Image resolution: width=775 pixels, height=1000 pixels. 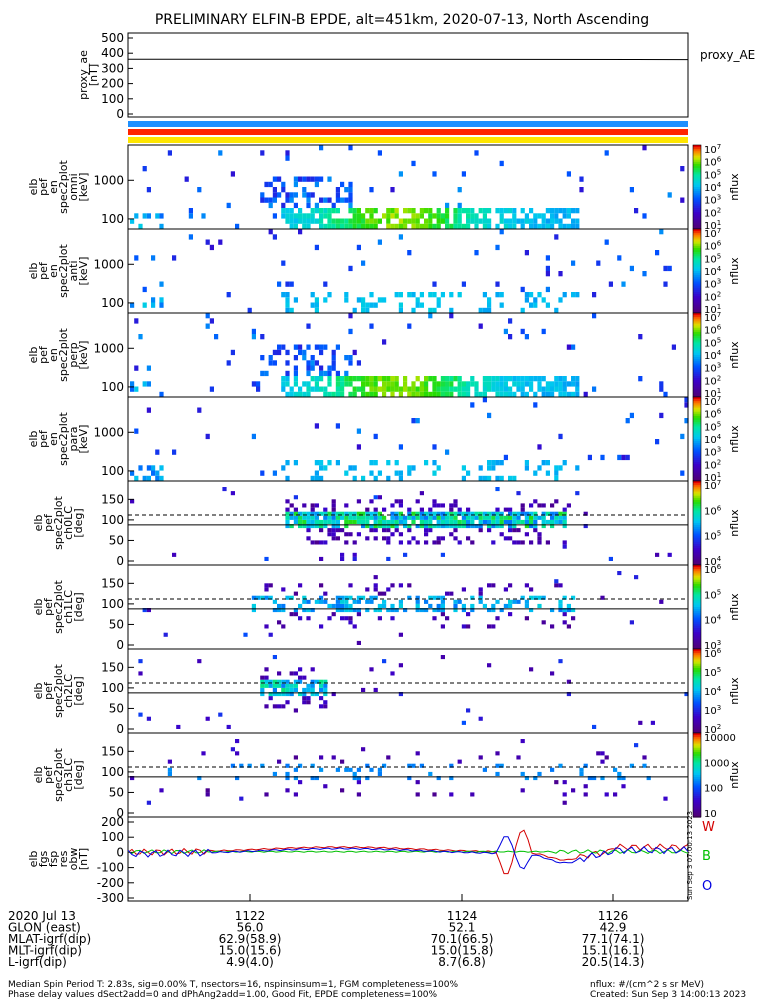 I want to click on tick-row-label: L-igrf(dip), so click(x=37, y=962).